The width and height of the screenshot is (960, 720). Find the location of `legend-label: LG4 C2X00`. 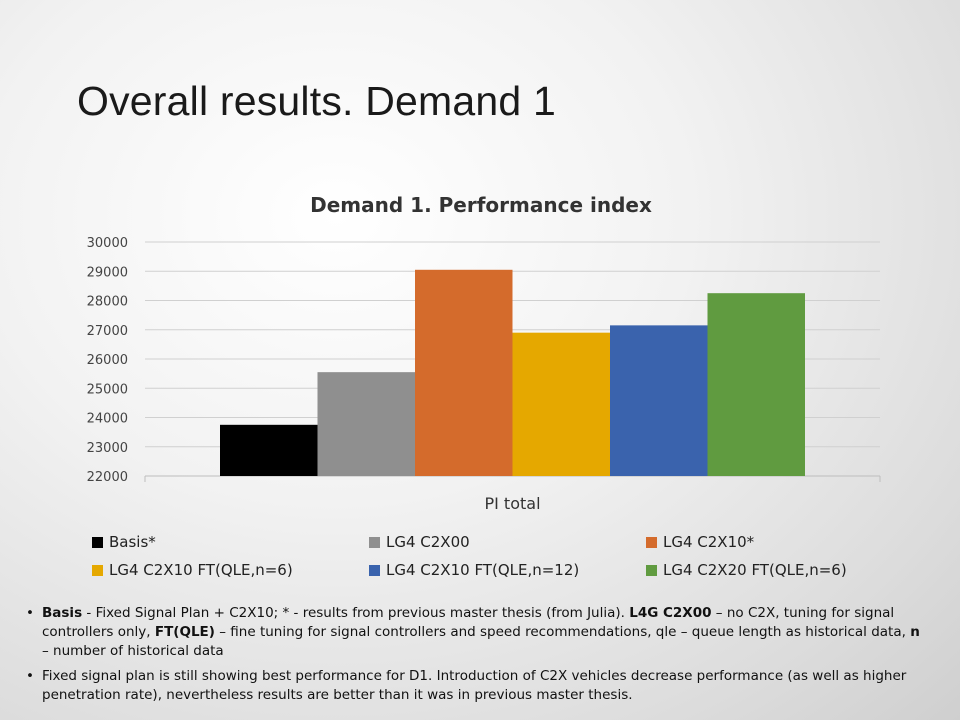

legend-label: LG4 C2X00 is located at coordinates (428, 542).